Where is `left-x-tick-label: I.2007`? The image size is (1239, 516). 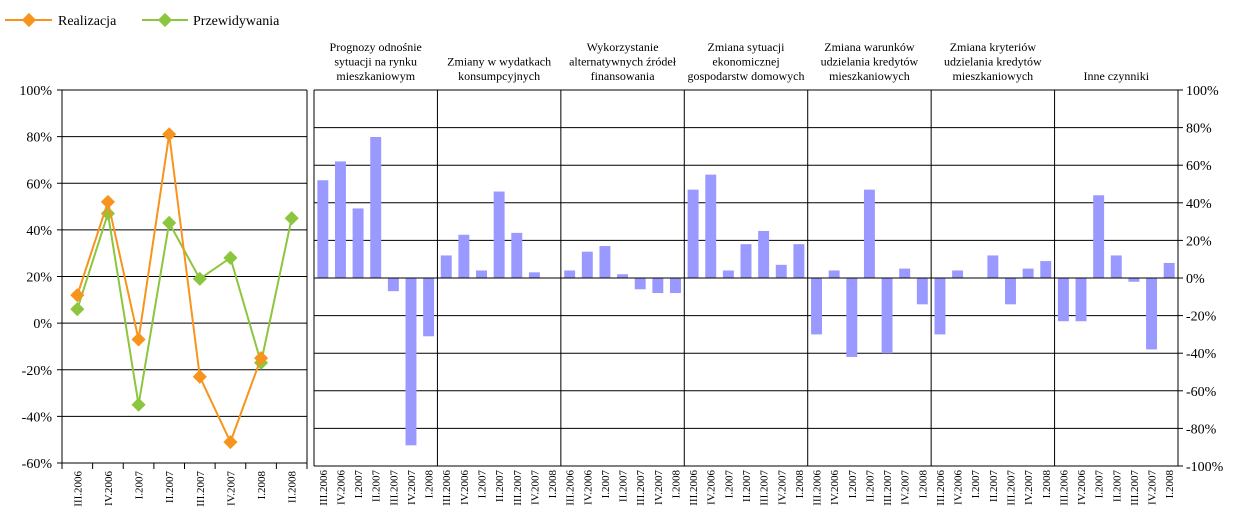
left-x-tick-label: I.2007 is located at coordinates (140, 485).